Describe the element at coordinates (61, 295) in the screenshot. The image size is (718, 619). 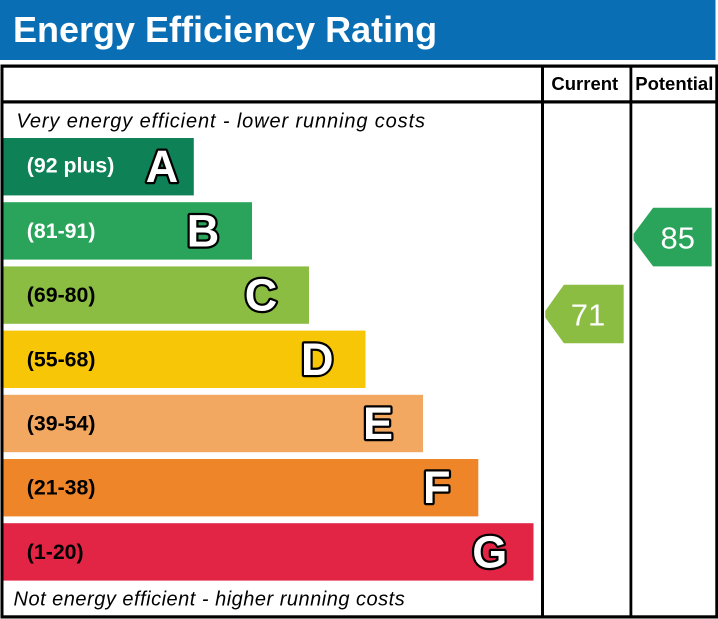
I see `svg-text: (69-80)` at that location.